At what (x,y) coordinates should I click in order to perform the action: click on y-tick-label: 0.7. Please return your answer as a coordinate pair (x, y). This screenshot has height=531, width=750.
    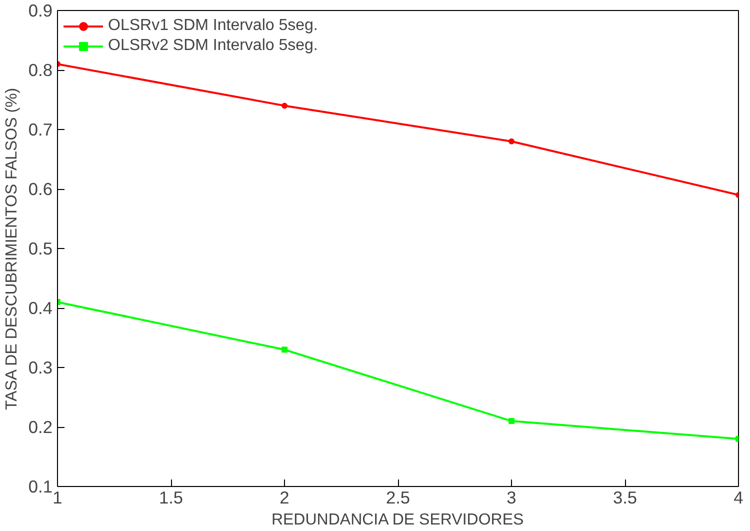
    Looking at the image, I should click on (40, 130).